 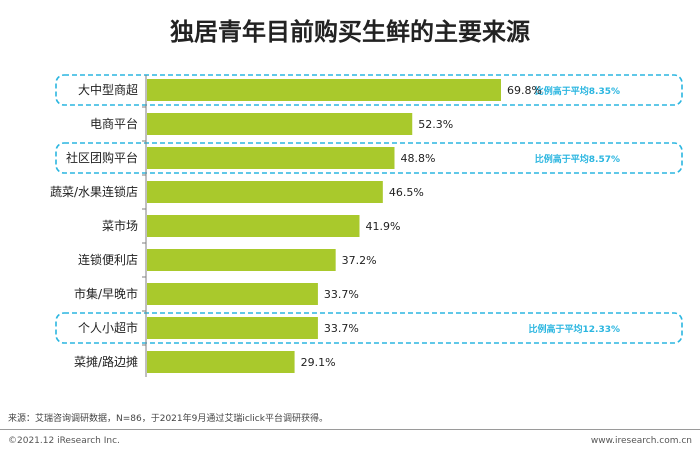 I want to click on category-label: 连锁便利店, so click(x=108, y=259).